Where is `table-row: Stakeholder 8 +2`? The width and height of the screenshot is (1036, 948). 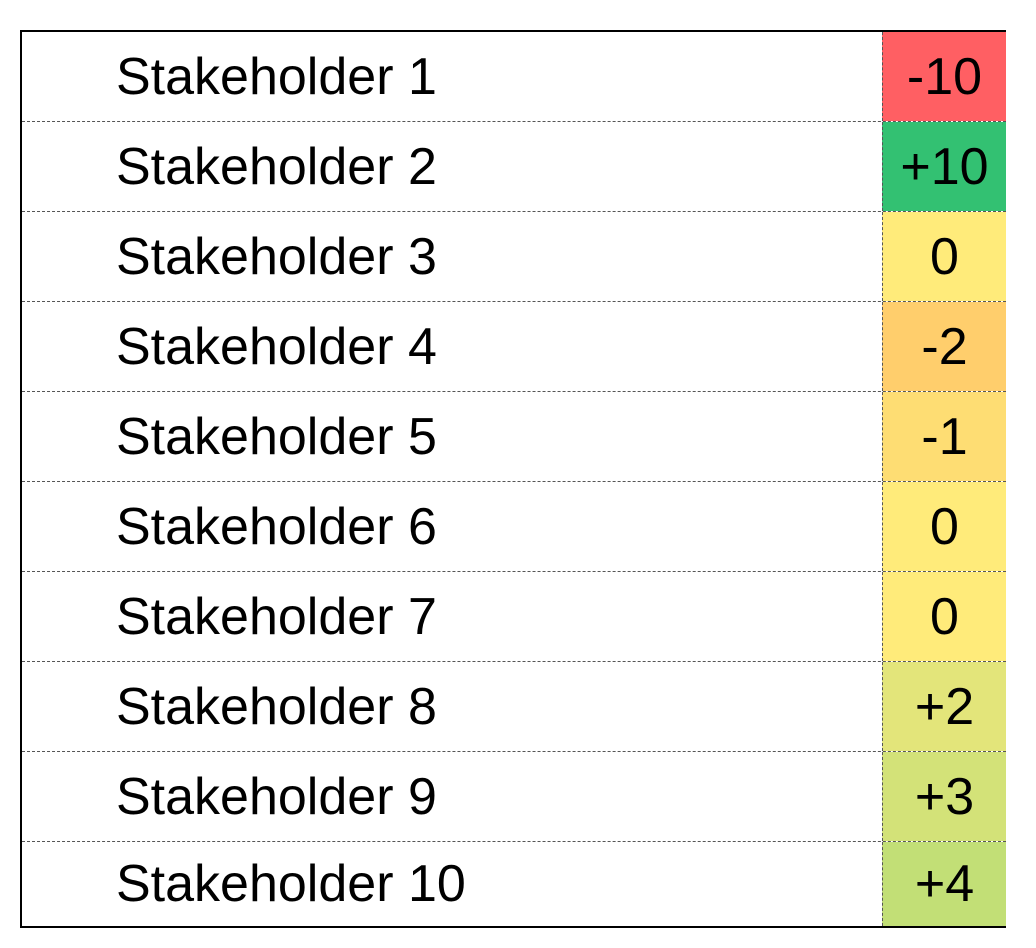 table-row: Stakeholder 8 +2 is located at coordinates (514, 707).